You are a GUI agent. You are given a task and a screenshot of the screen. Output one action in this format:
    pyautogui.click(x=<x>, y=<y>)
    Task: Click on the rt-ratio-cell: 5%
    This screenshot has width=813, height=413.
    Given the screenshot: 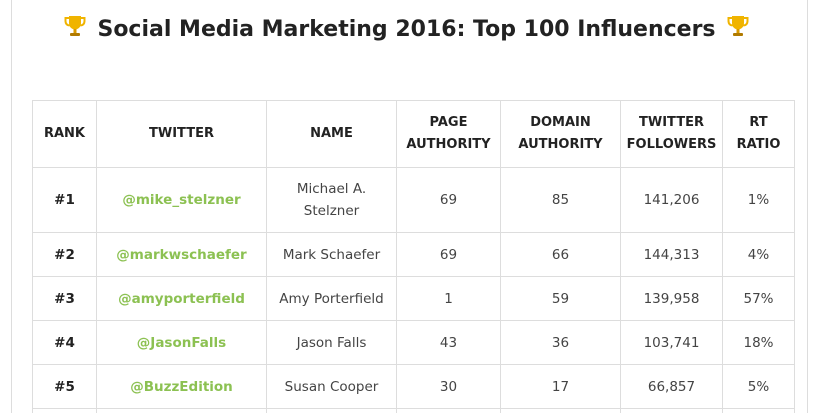 What is the action you would take?
    pyautogui.click(x=758, y=386)
    